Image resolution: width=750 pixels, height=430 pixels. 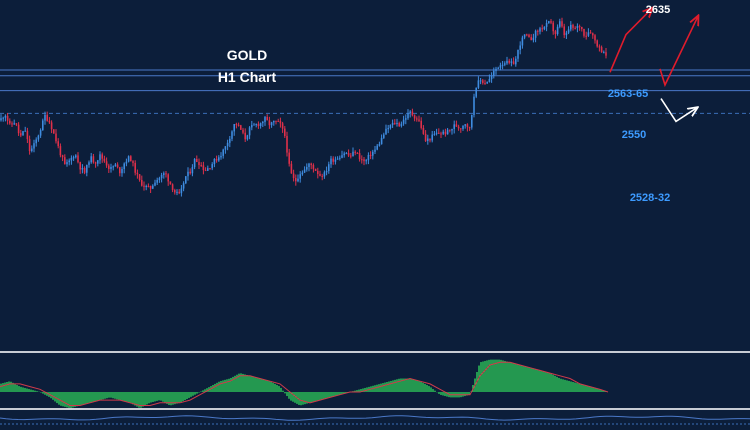 I want to click on sub-indicator-line, so click(x=375, y=418).